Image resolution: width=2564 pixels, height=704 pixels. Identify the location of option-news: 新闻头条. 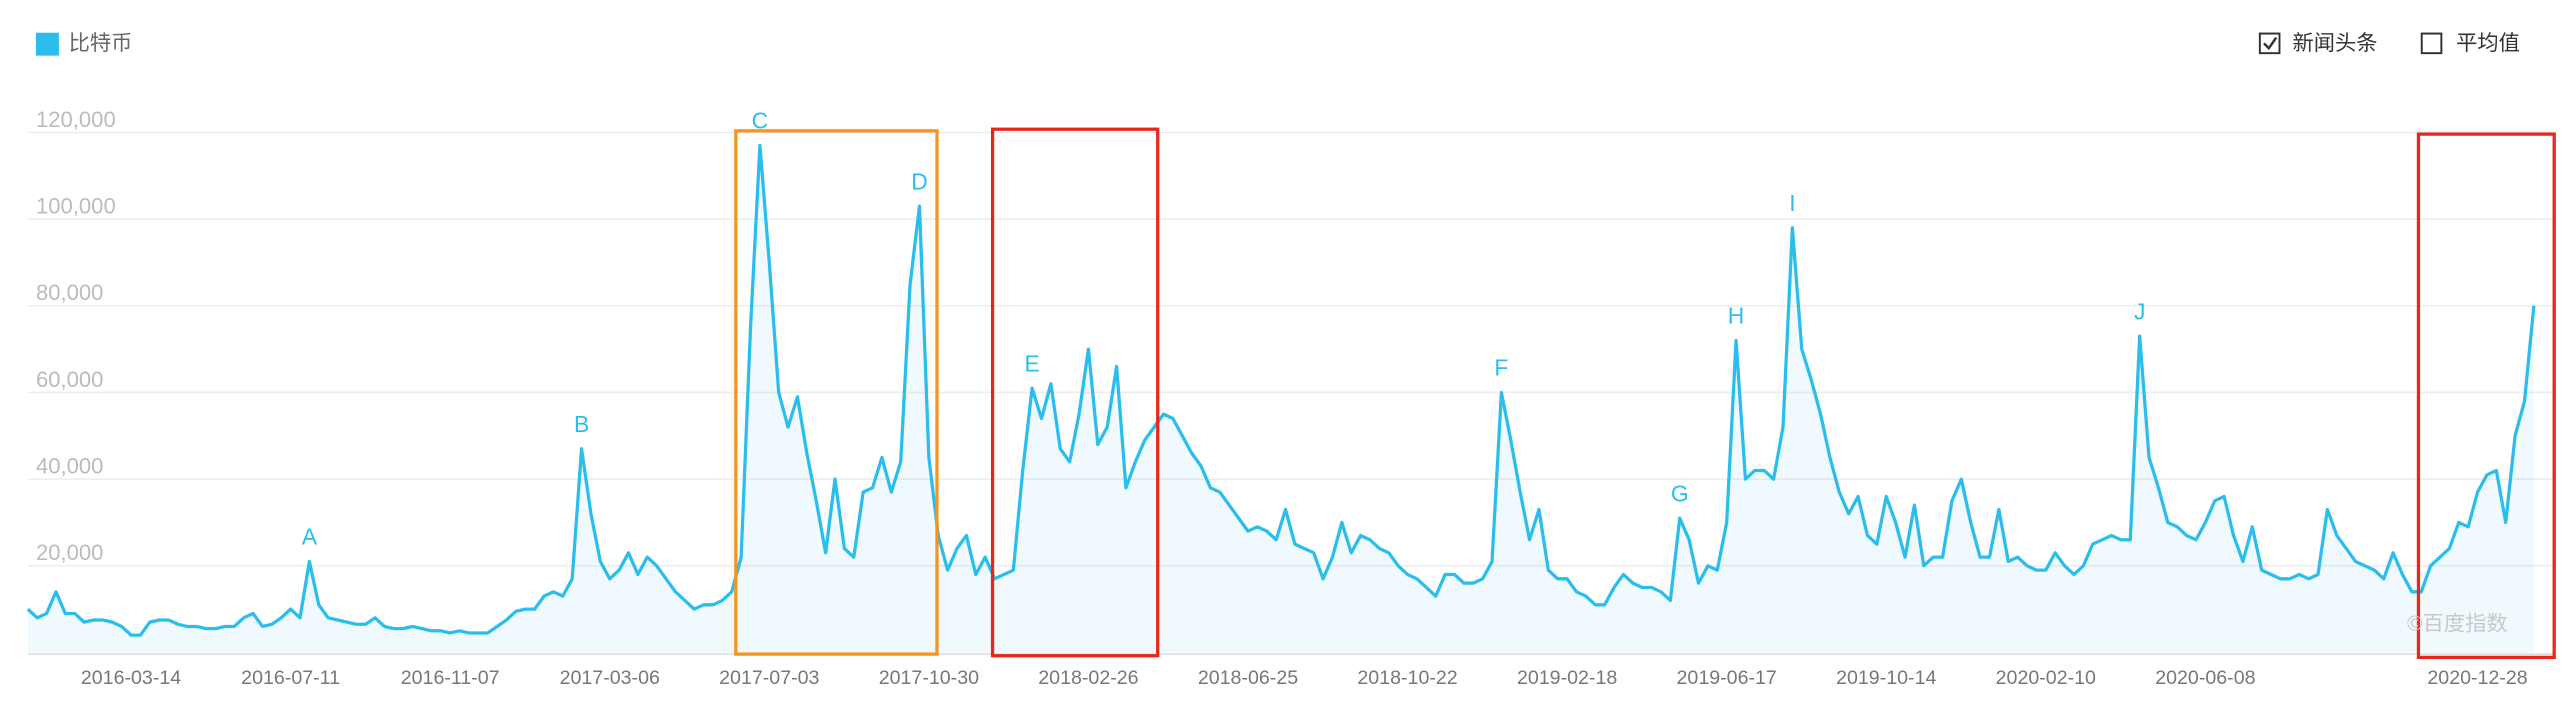
(2318, 43).